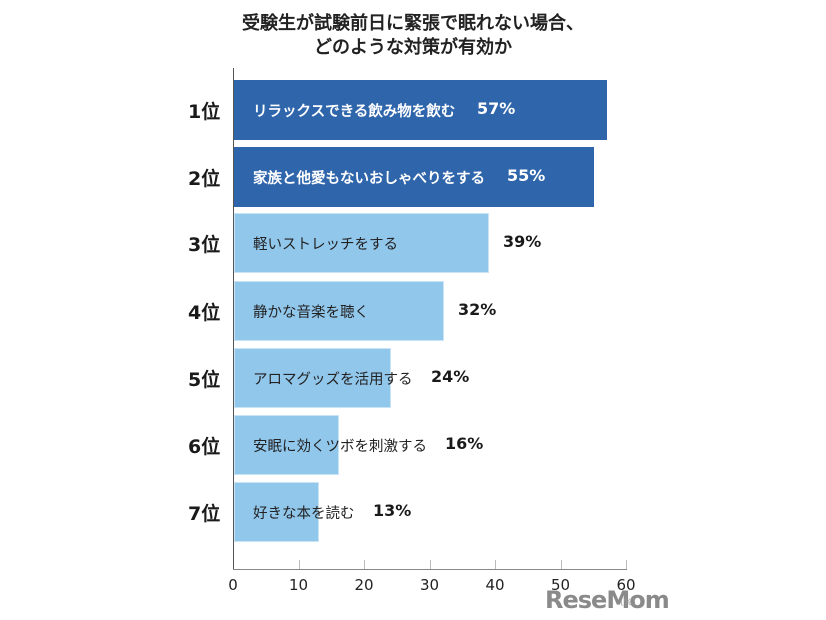 The image size is (826, 620). Describe the element at coordinates (311, 313) in the screenshot. I see `bar-category-label: 静かな音楽を聴く` at that location.